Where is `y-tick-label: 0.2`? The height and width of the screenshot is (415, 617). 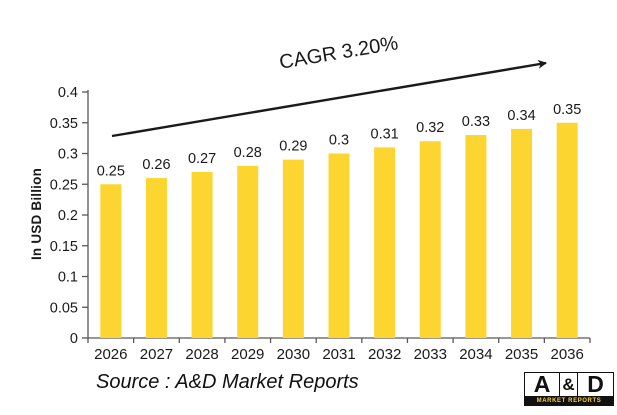
y-tick-label: 0.2 is located at coordinates (68, 216).